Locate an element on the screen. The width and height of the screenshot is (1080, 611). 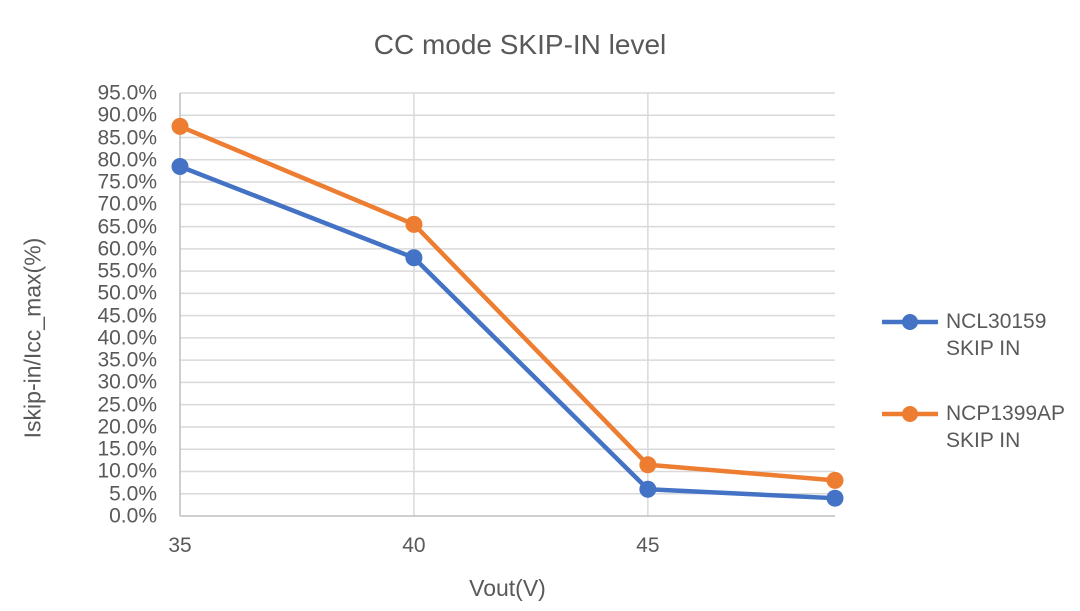
x-axis-title: Vout(V) is located at coordinates (507, 588).